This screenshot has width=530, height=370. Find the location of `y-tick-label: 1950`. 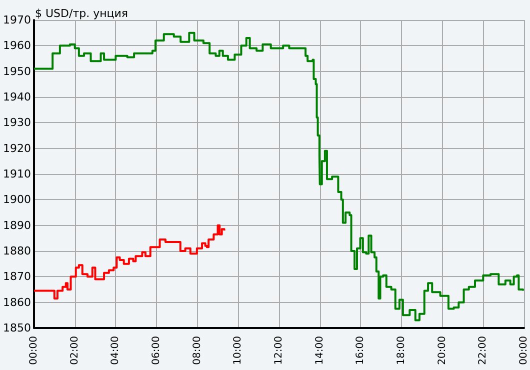

y-tick-label: 1950 is located at coordinates (17, 71).